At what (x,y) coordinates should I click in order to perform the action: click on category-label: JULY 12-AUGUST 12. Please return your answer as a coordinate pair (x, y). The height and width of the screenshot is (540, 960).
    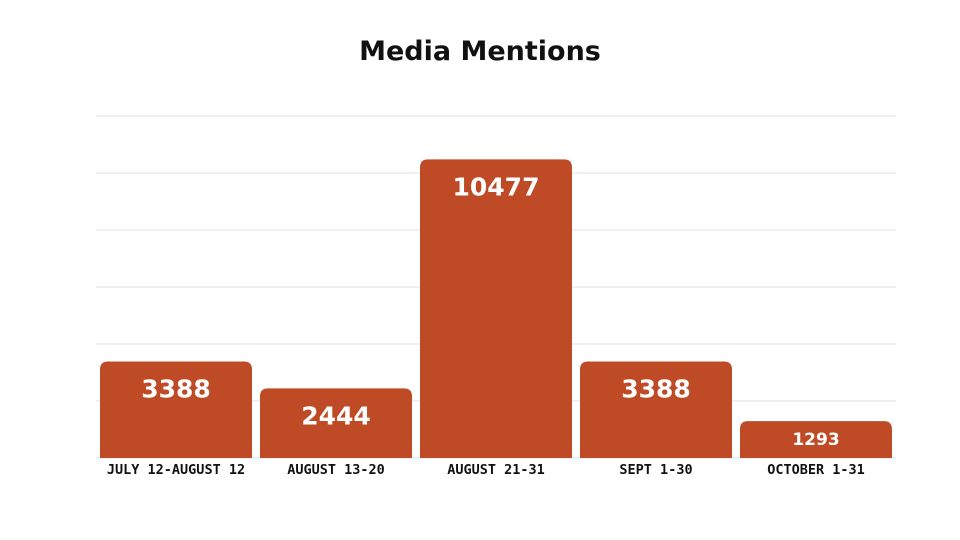
    Looking at the image, I should click on (176, 470).